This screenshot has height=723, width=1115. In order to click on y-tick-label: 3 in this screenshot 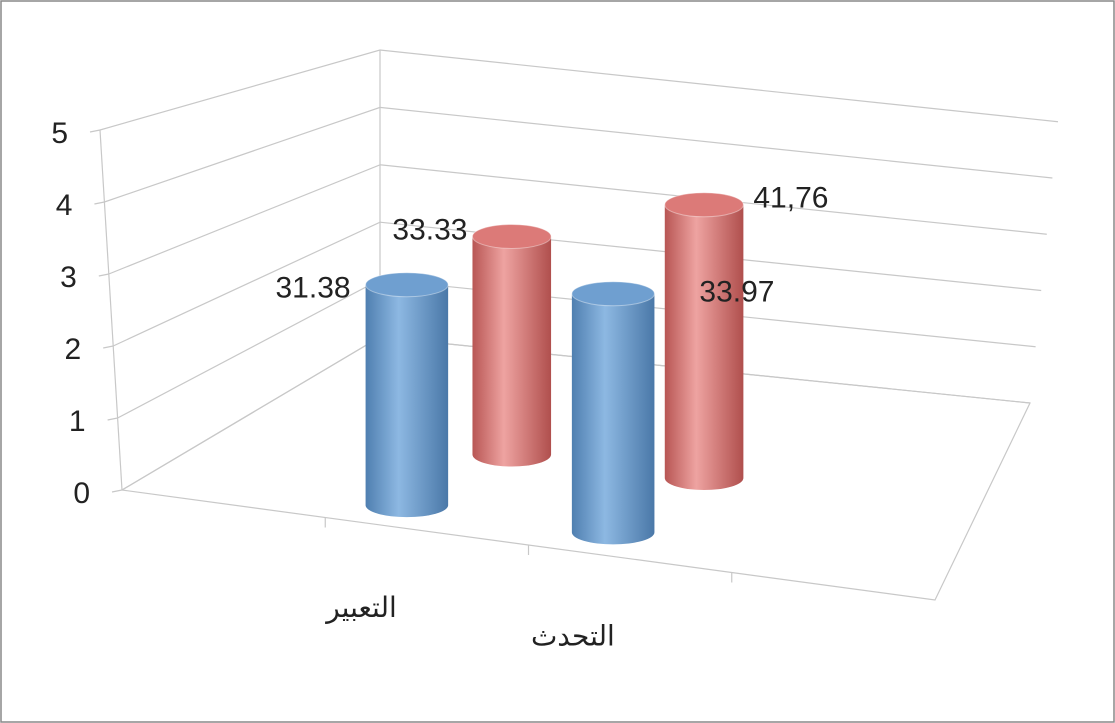, I will do `click(68, 277)`.